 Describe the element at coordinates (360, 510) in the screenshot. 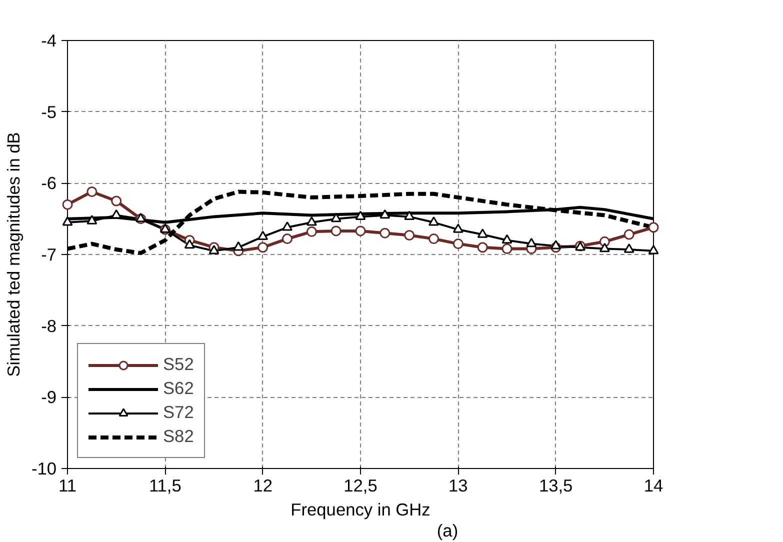

I see `x-axis-title: Frequency in GHz` at that location.